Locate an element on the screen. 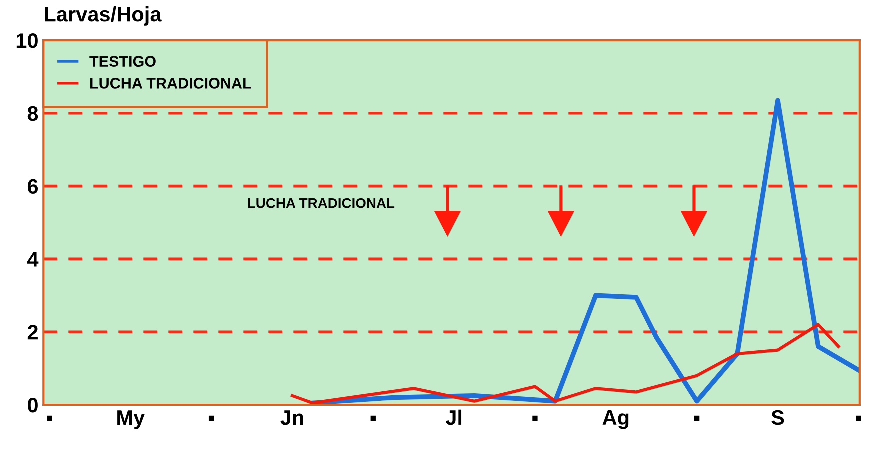 This screenshot has height=450, width=873. line-series is located at coordinates (565, 364).